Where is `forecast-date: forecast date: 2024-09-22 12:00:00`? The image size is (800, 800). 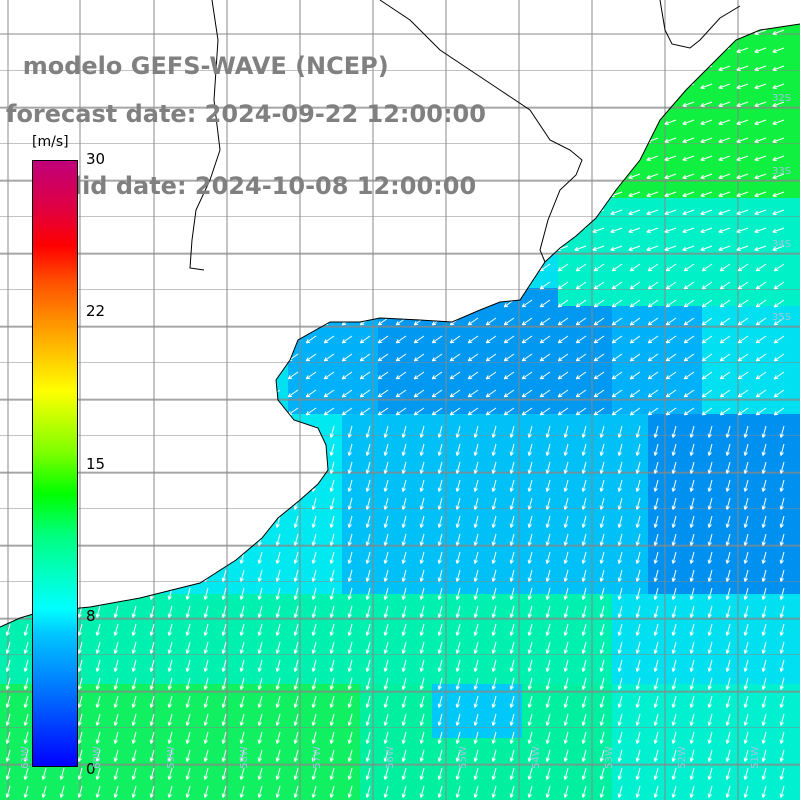
forecast-date: forecast date: 2024-09-22 12:00:00 is located at coordinates (246, 114).